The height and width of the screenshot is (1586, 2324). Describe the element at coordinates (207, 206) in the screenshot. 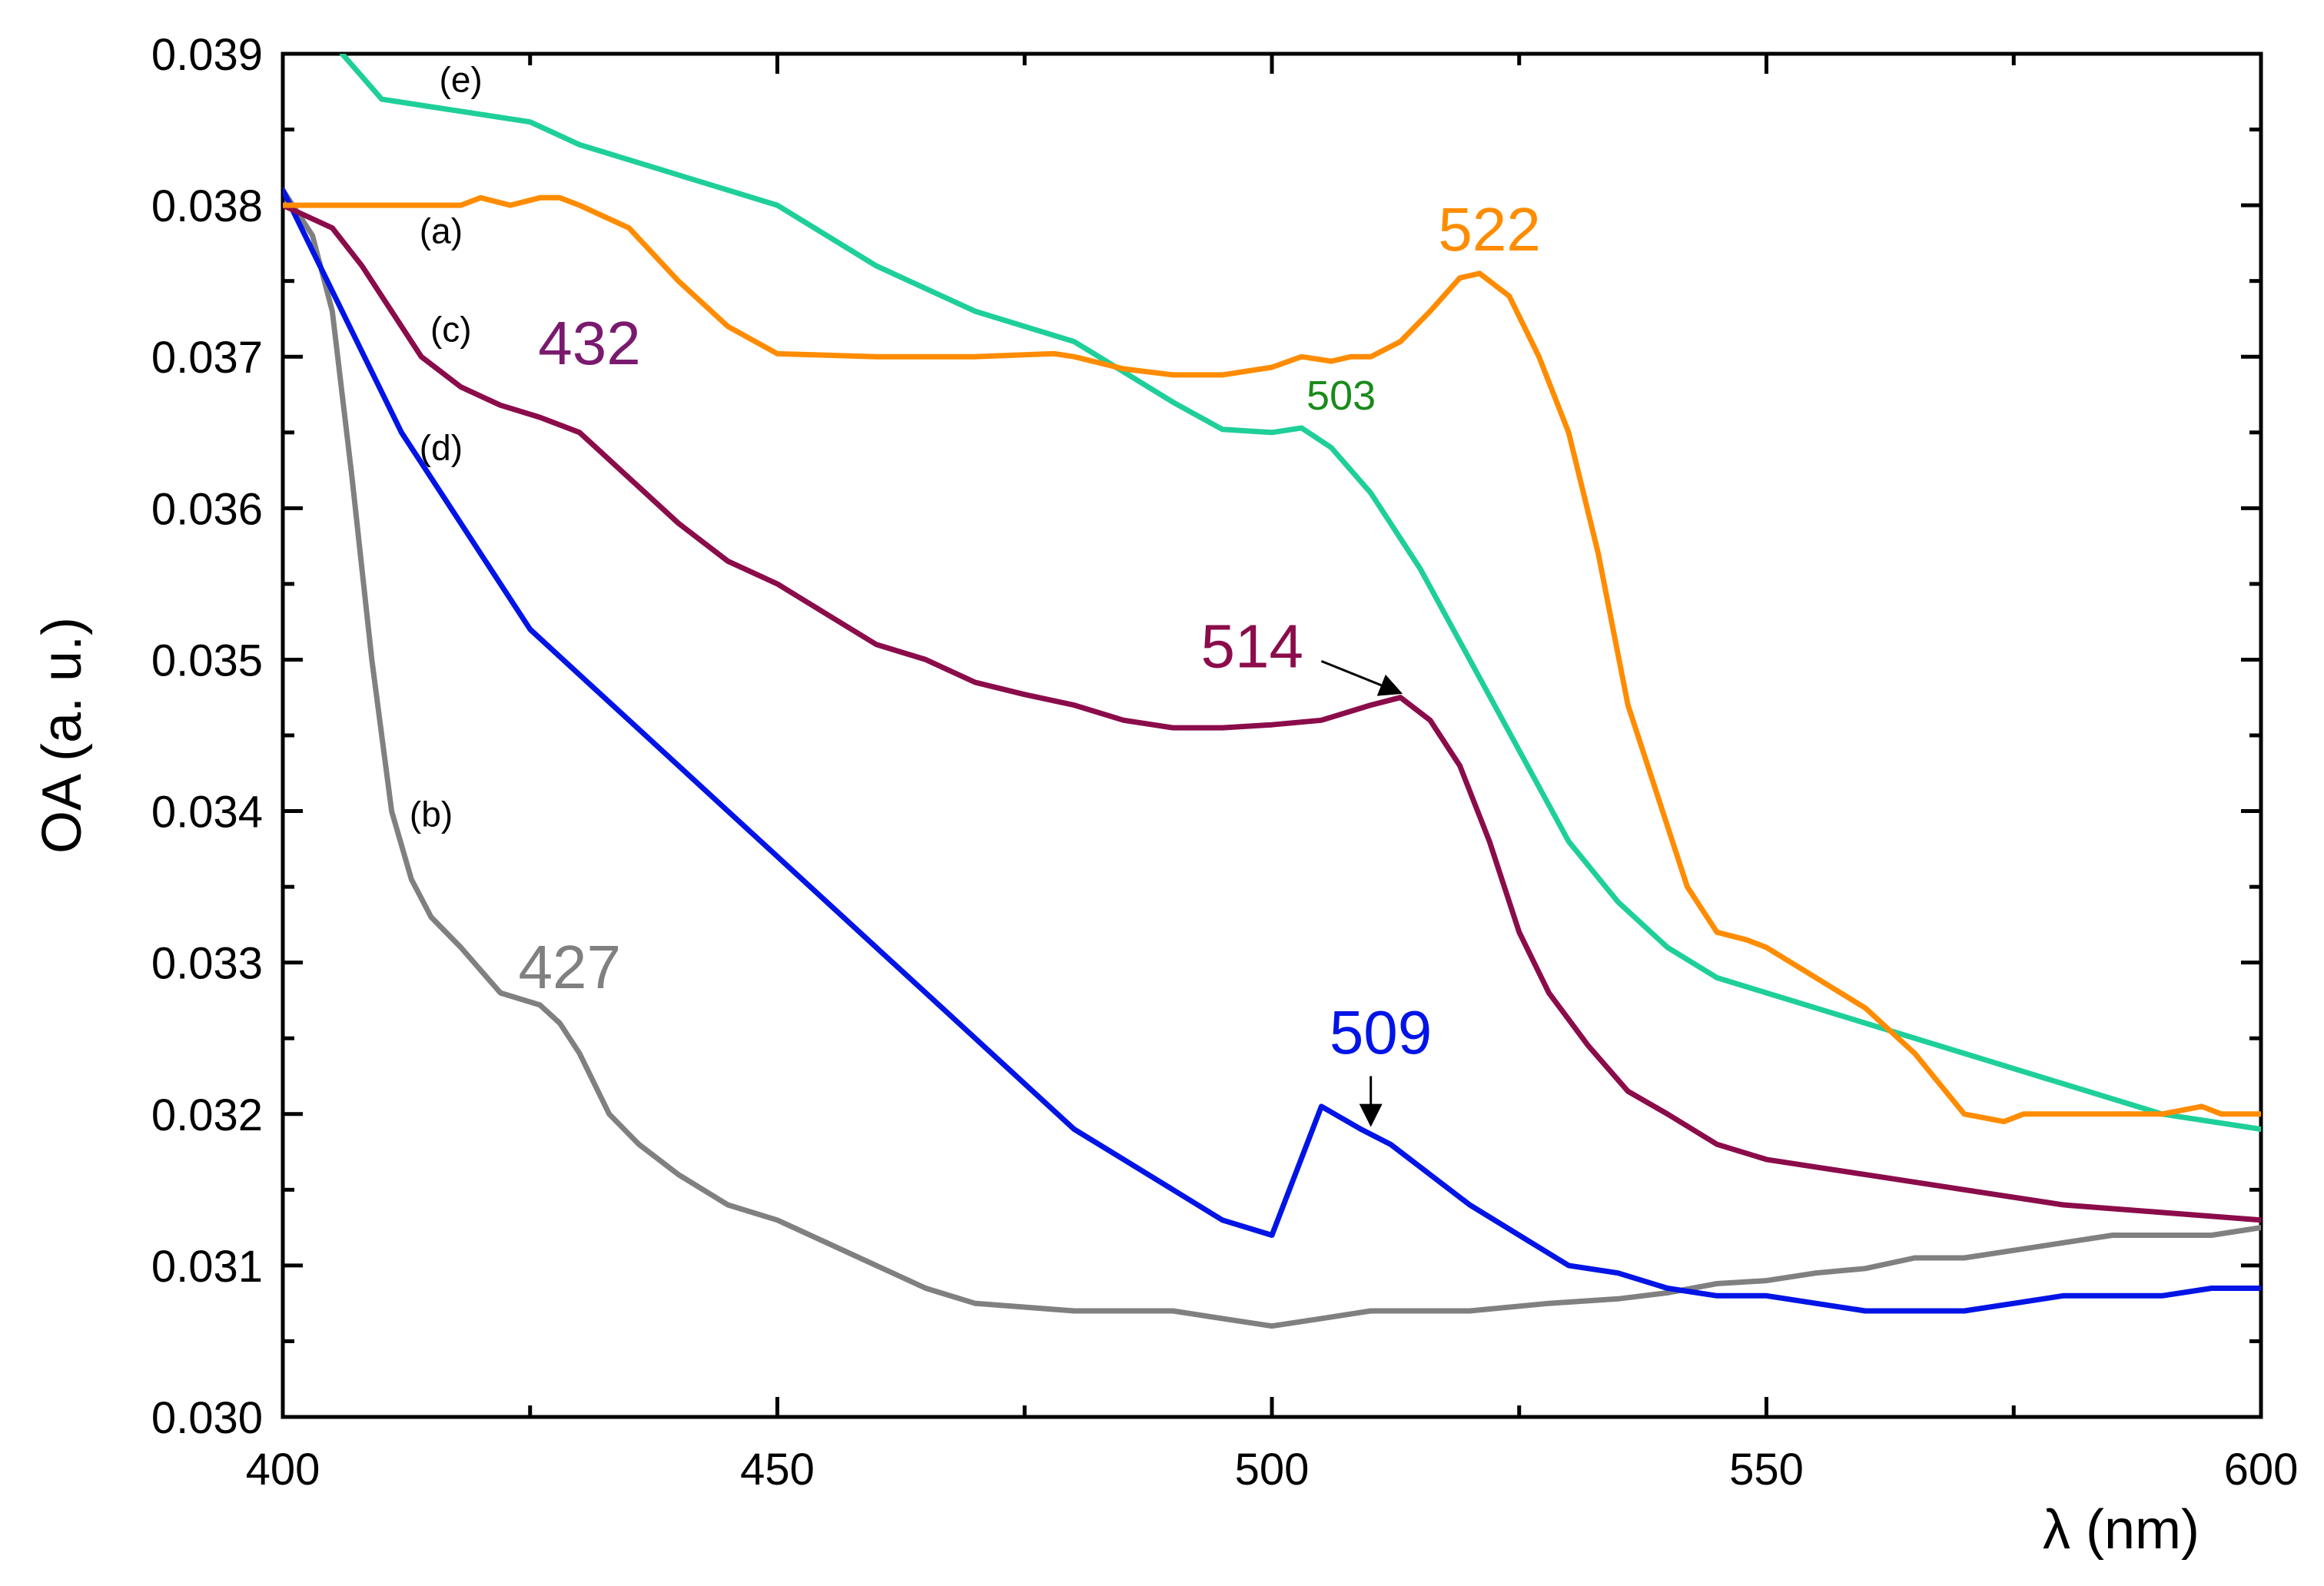

I see `y-tick-label: 0.038` at that location.